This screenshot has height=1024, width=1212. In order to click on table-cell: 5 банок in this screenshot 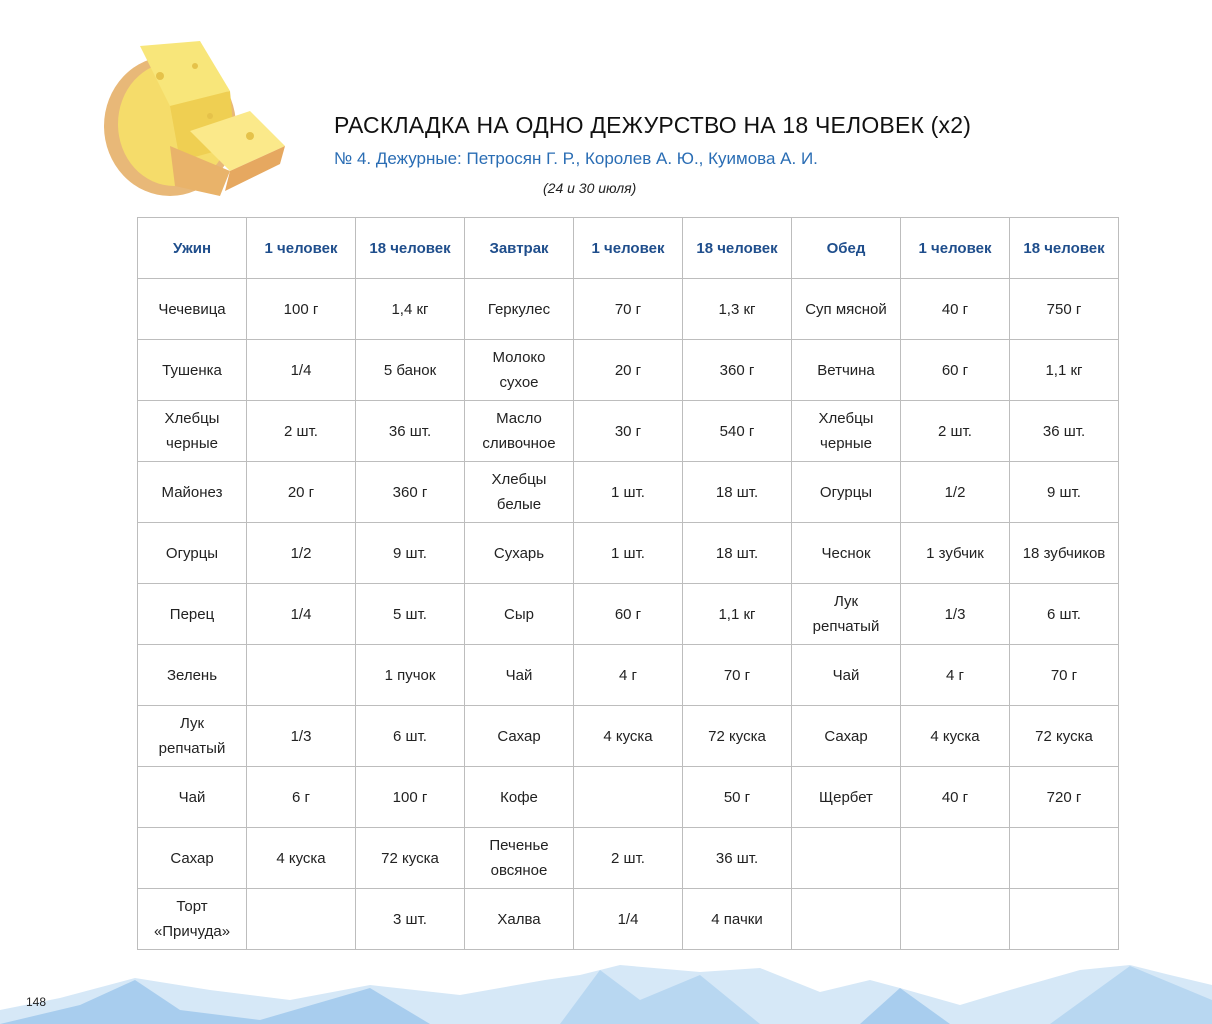, I will do `click(410, 370)`.